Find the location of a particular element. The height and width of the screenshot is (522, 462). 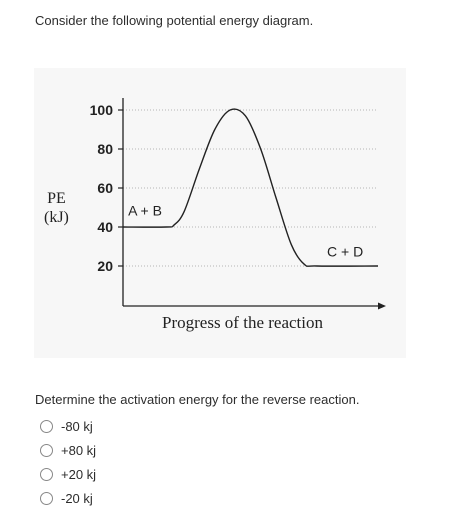

option-1: -80 kj is located at coordinates (68, 426).